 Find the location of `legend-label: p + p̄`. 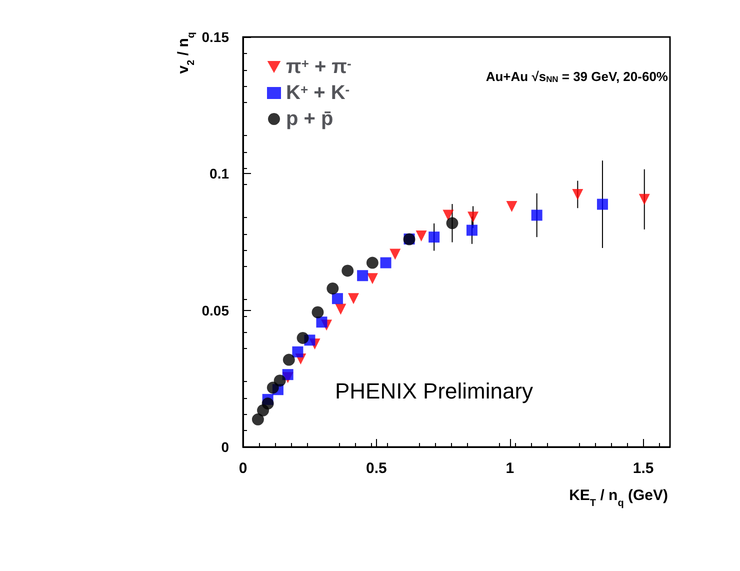

legend-label: p + p̄ is located at coordinates (310, 119).